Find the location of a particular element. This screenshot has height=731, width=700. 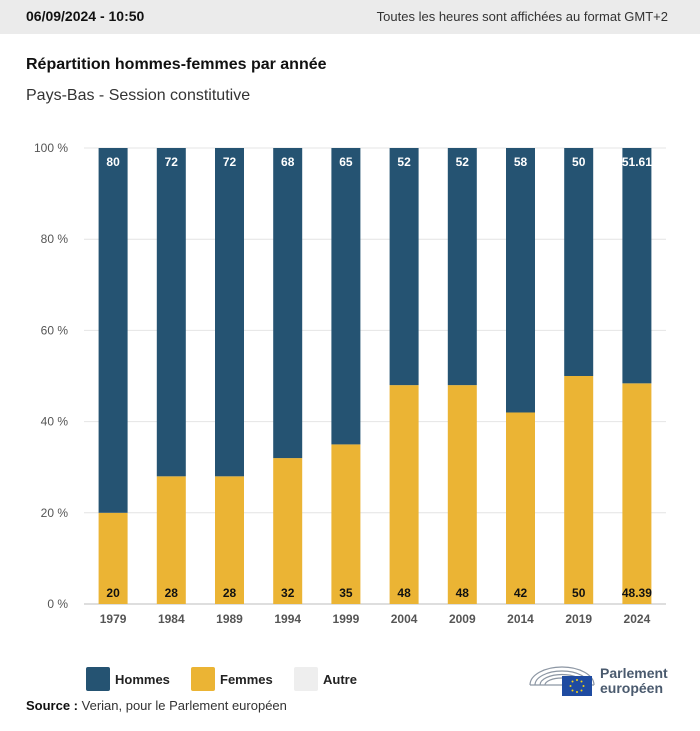

legend-swatch-autre is located at coordinates (306, 679).